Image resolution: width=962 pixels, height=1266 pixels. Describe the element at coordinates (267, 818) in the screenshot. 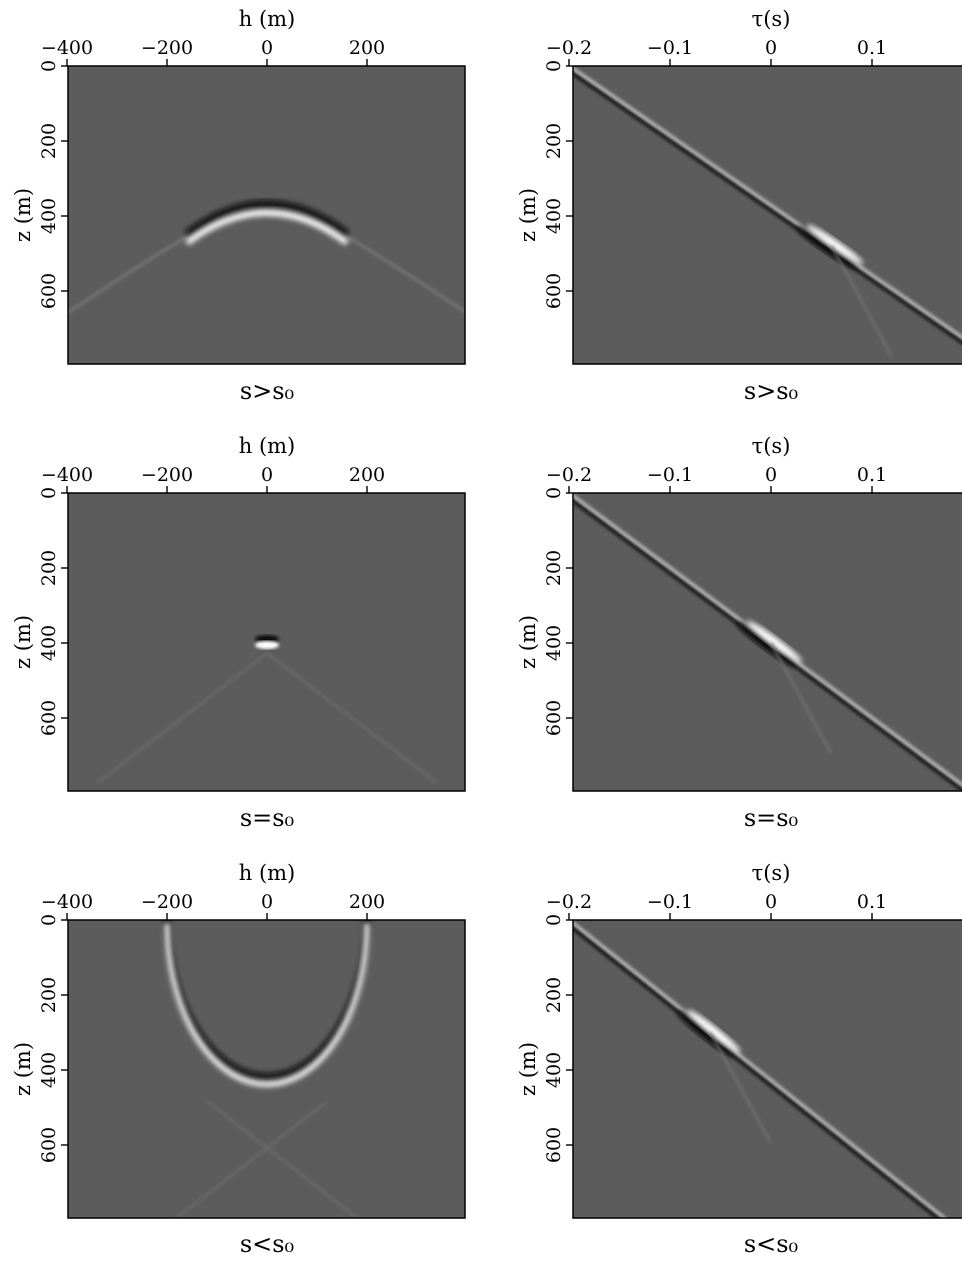

I see `panel-caption: s=s₀` at that location.